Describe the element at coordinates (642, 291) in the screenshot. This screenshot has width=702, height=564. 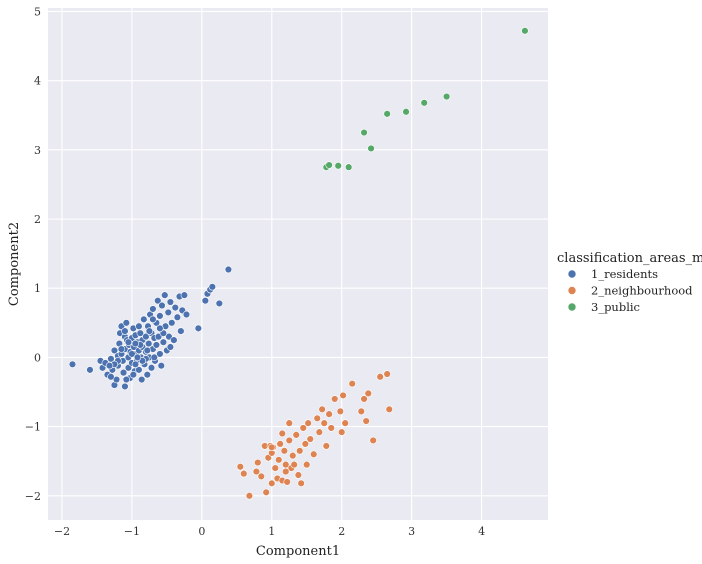
I see `legend-label: 2_neighbourhood` at that location.